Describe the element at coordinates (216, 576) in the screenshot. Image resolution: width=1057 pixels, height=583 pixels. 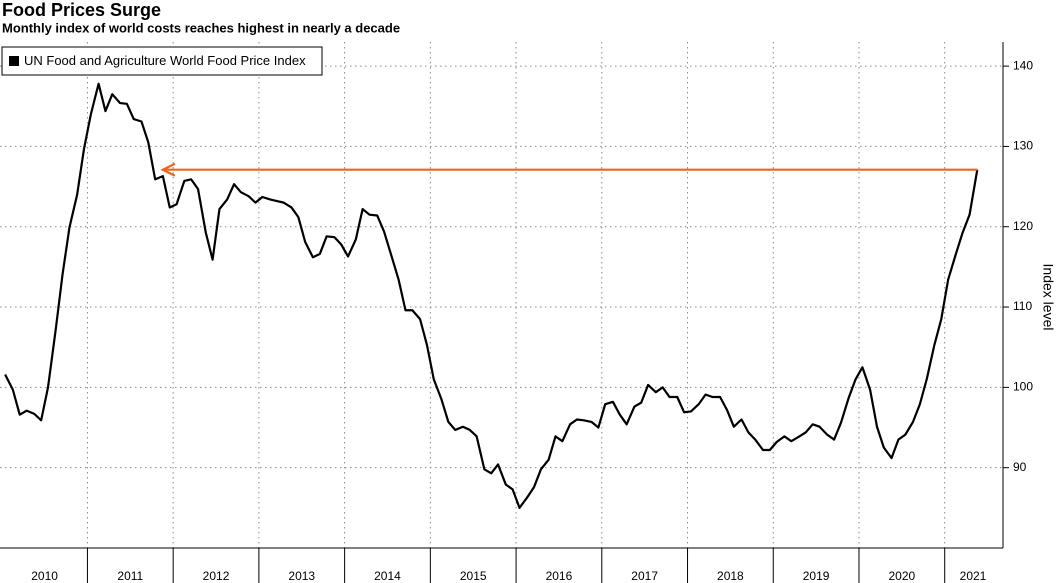
I see `x-tick-label: 2012` at that location.